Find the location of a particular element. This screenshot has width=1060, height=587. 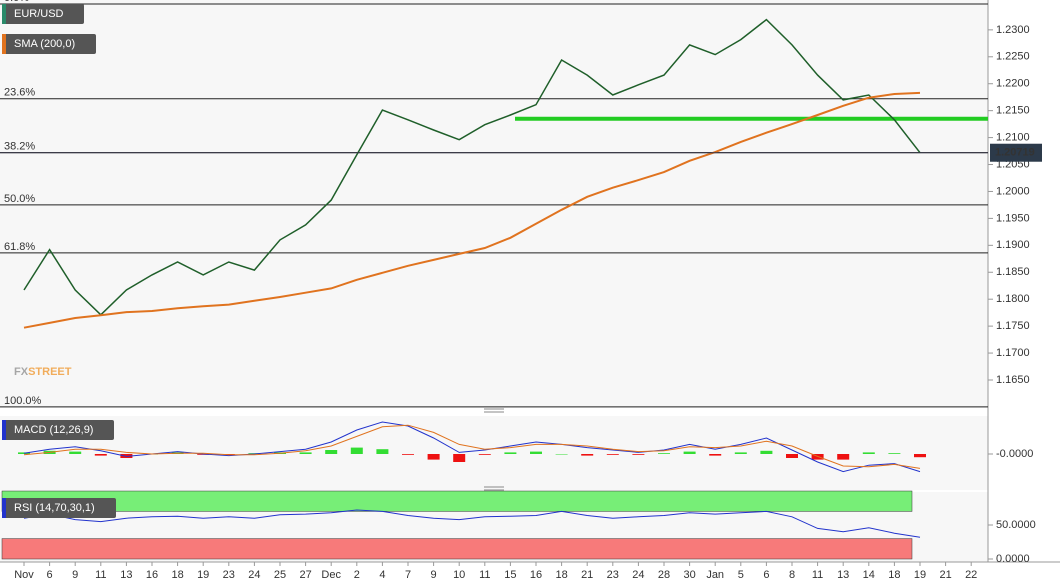

legend-label: EUR/USD is located at coordinates (39, 14).